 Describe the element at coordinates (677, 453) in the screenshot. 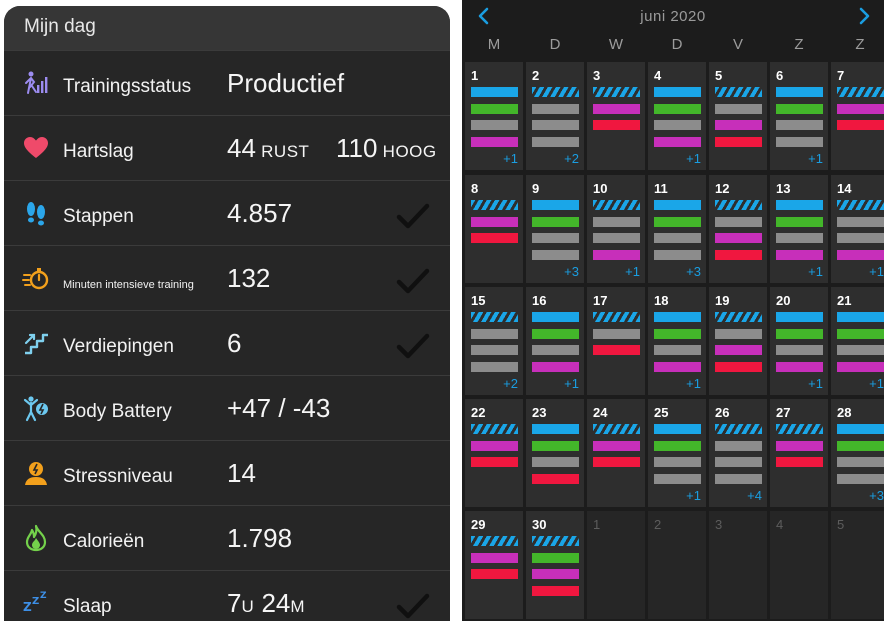

I see `calendar-day: 25 +1` at that location.